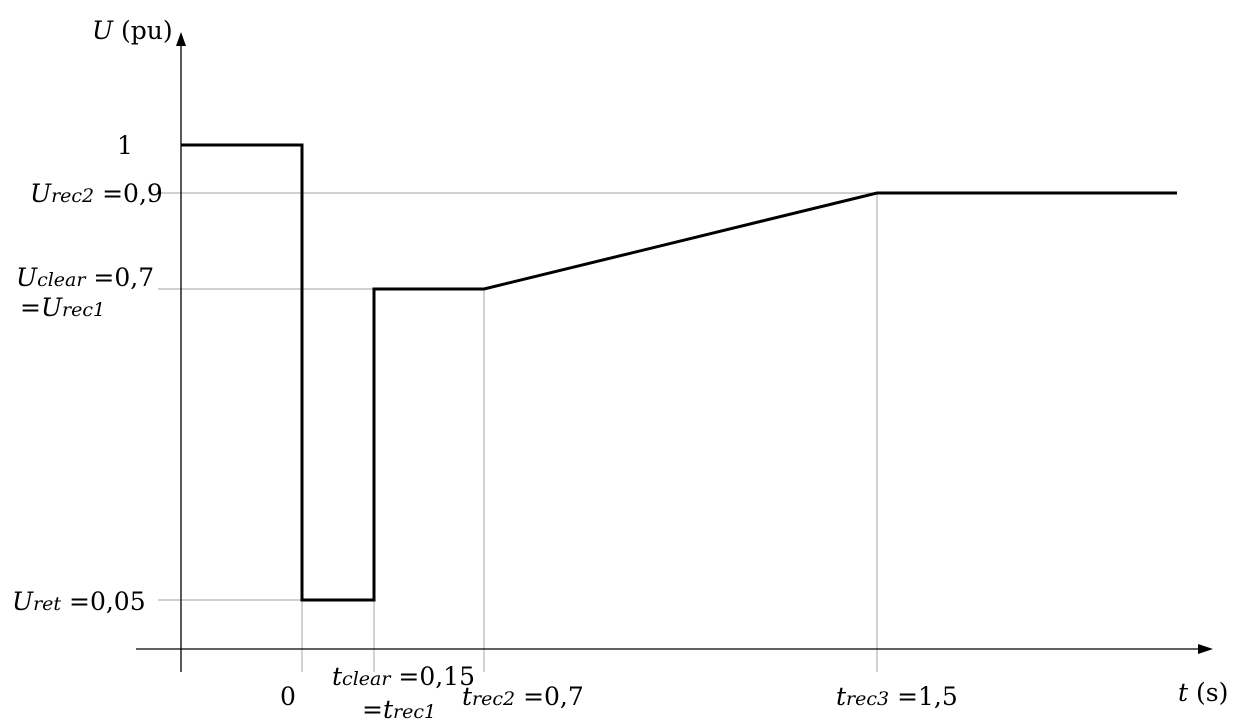  I want to click on x-tick-label-trec1: =trec1, so click(399, 709).